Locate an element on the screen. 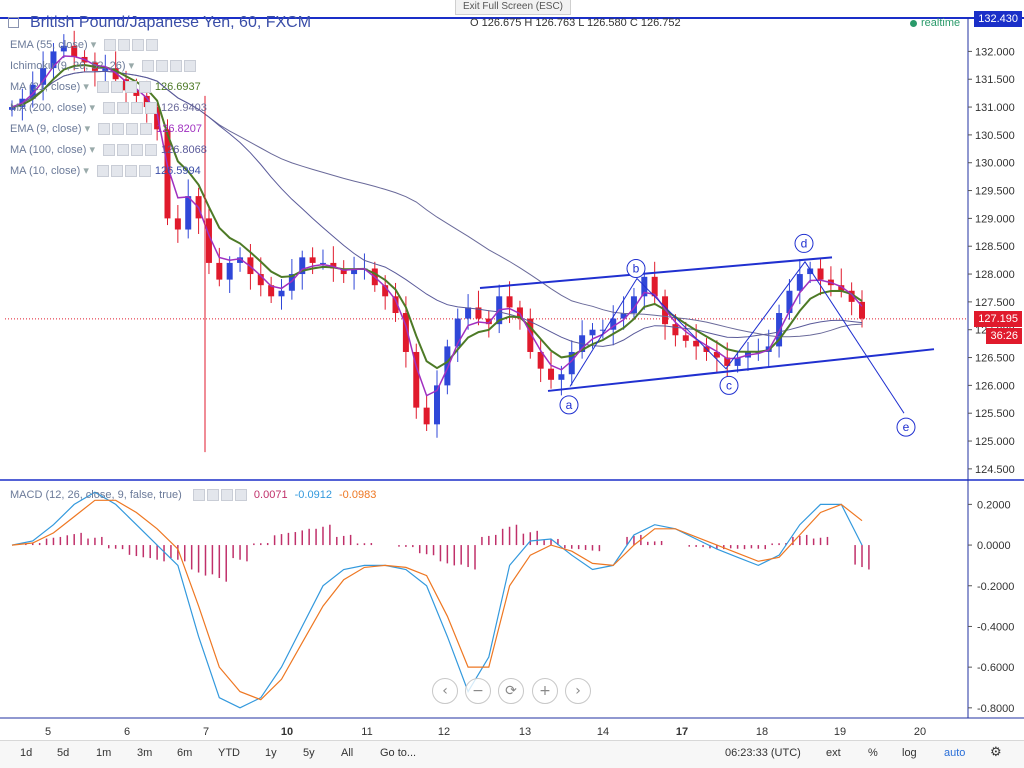 The image size is (1024, 768). indicator-name: EMA (9, close) is located at coordinates (46, 129).